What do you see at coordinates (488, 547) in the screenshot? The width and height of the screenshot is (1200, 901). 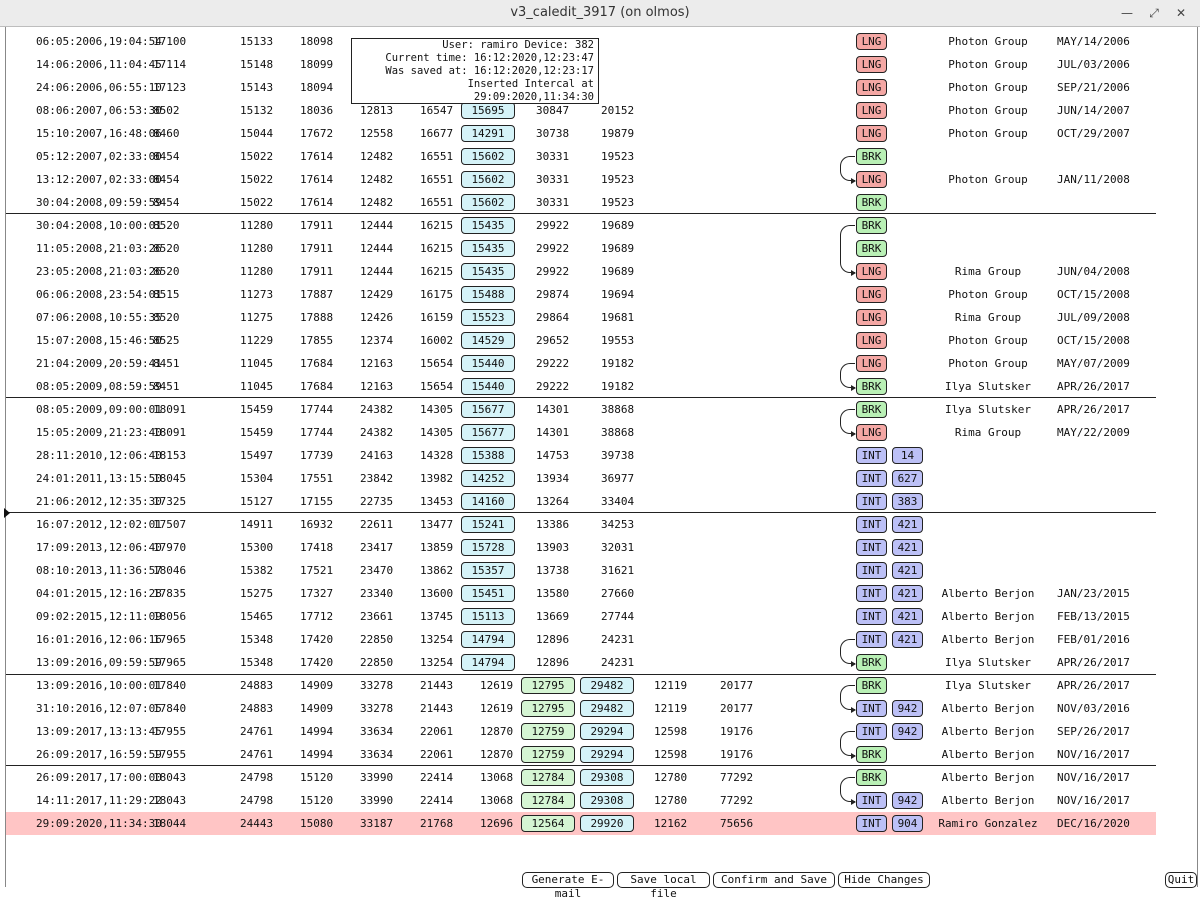 I see `value-box: 15728` at bounding box center [488, 547].